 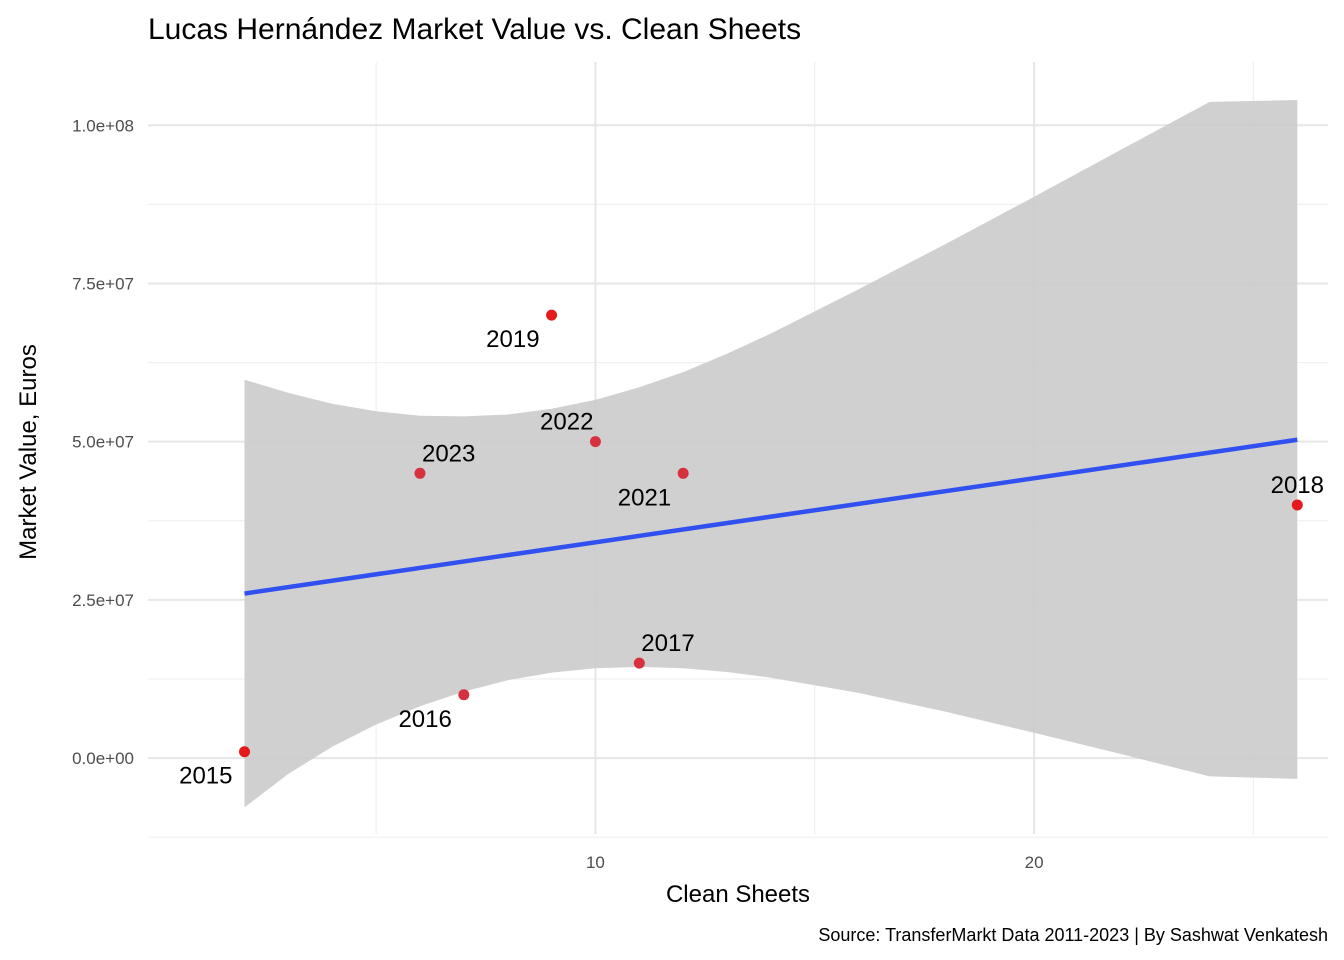 I want to click on point-label: 2023, so click(x=448, y=453).